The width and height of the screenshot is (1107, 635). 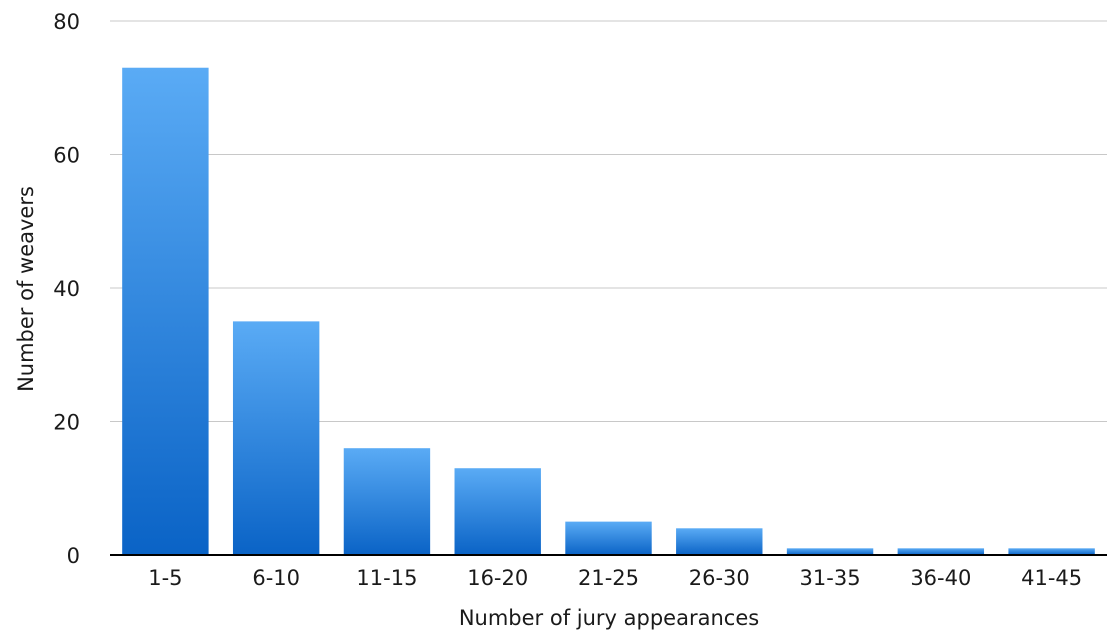 I want to click on y-tick-label: 20, so click(x=66, y=423).